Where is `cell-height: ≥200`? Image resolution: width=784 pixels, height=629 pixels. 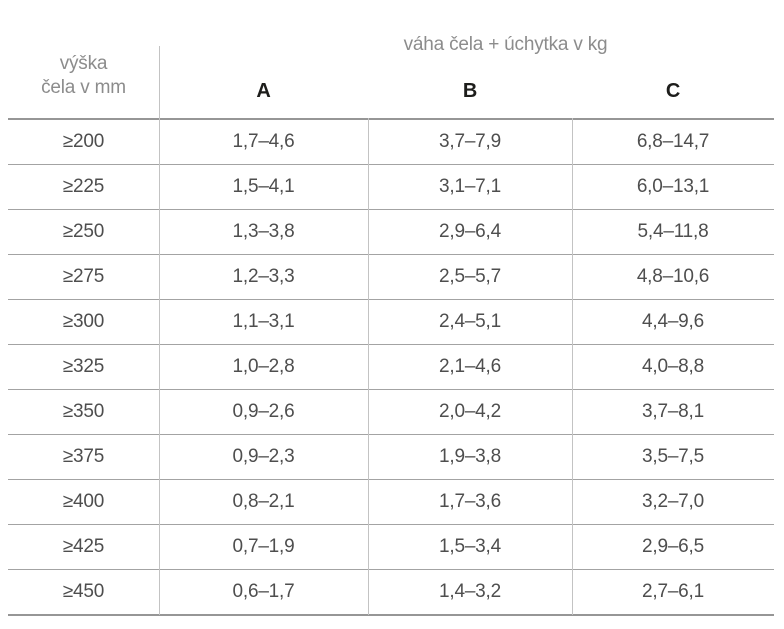
cell-height: ≥200 is located at coordinates (83, 141).